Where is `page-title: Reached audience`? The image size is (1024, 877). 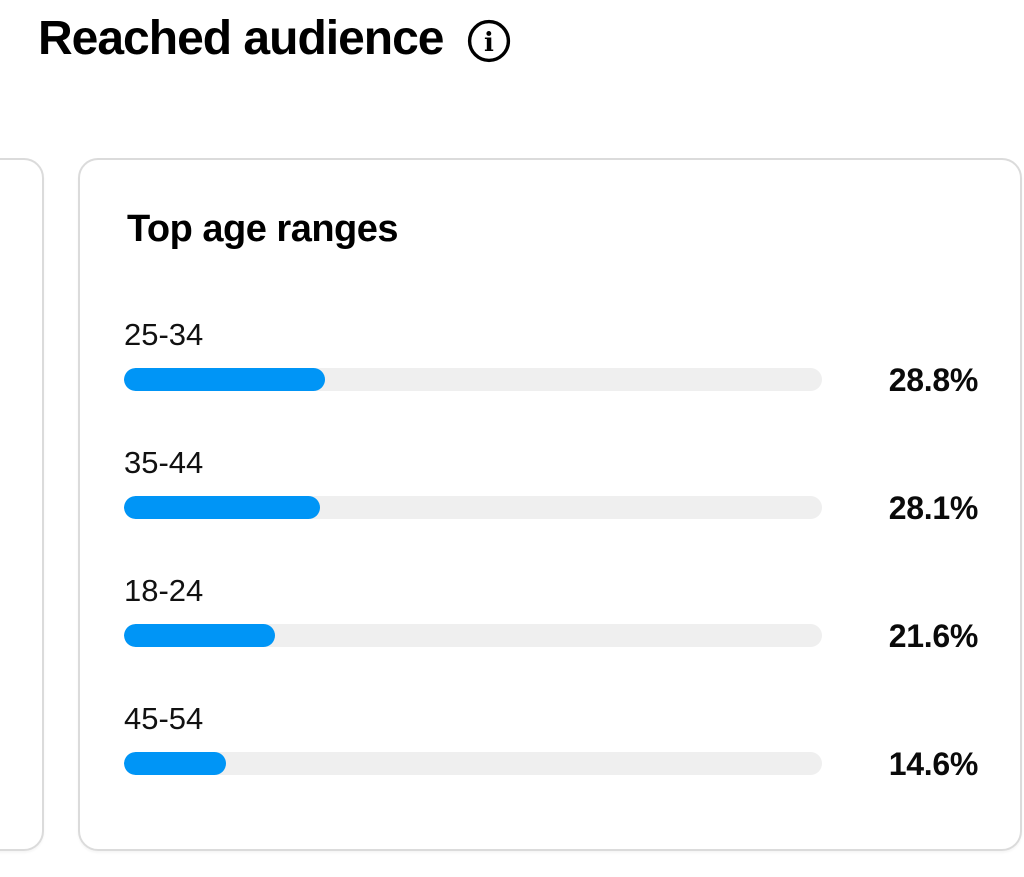 page-title: Reached audience is located at coordinates (241, 38).